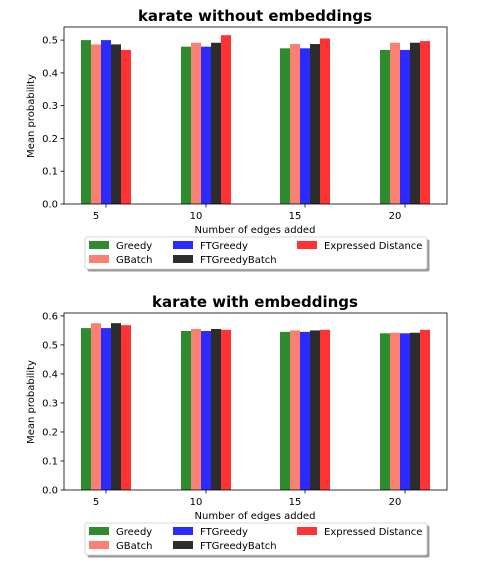 This screenshot has height=565, width=486. I want to click on chart-1-legend-label: FTGreedyBatch, so click(238, 260).